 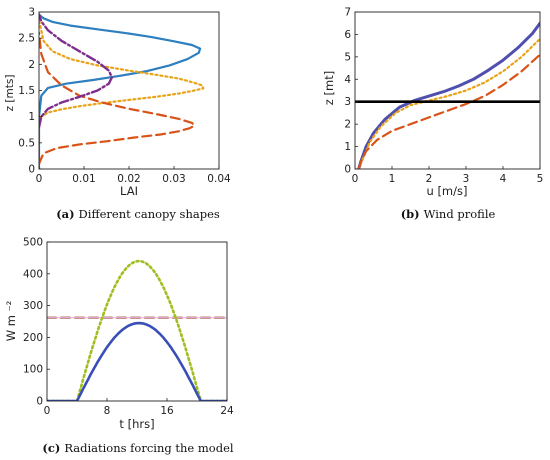 I want to click on x-tick-label: 24, so click(x=227, y=411).